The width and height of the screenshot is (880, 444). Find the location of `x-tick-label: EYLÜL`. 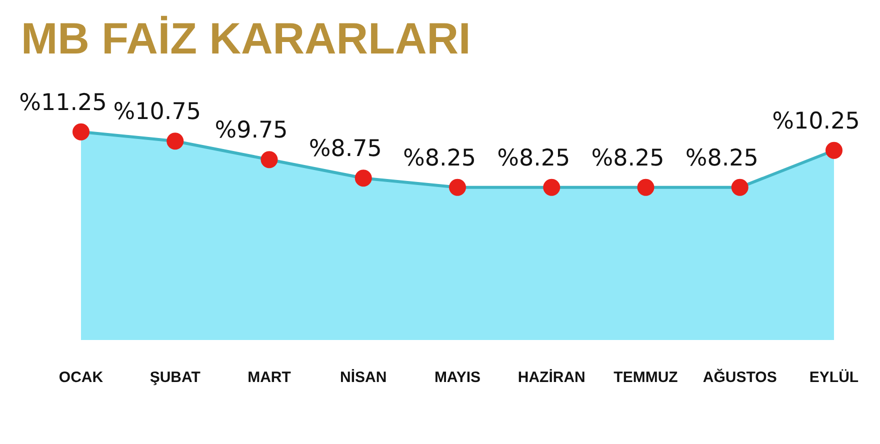

x-tick-label: EYLÜL is located at coordinates (834, 377).